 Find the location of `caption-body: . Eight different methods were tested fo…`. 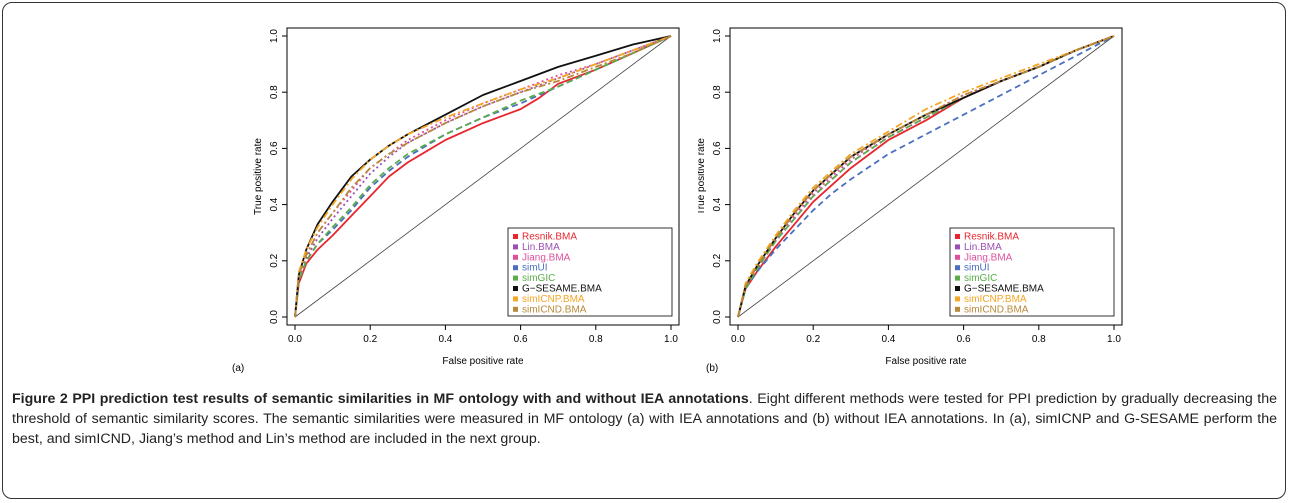

caption-body: . Eight different methods were tested fo… is located at coordinates (644, 419).